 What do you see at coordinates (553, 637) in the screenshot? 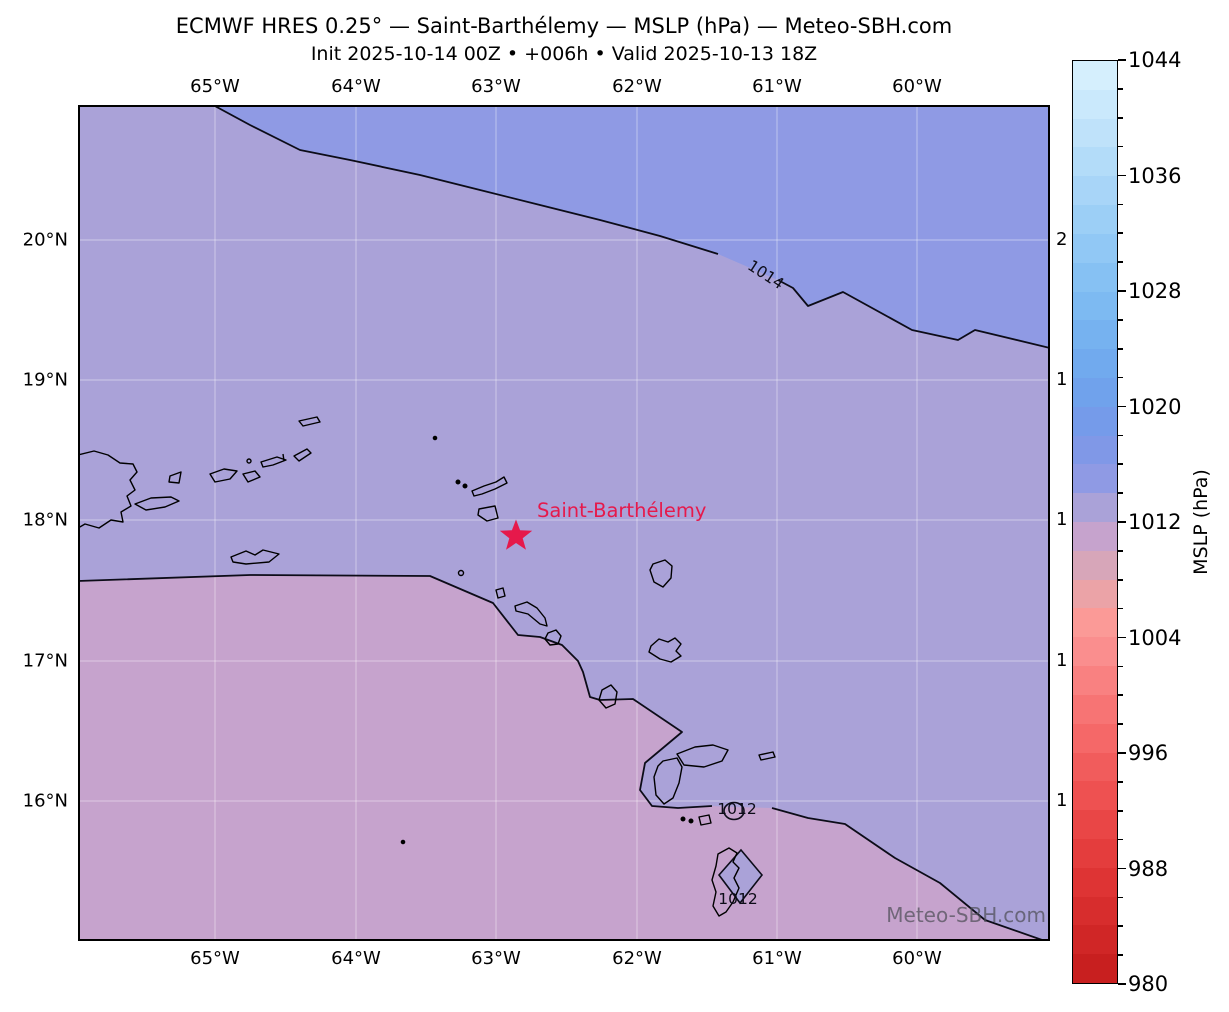
I see `nevis-island` at bounding box center [553, 637].